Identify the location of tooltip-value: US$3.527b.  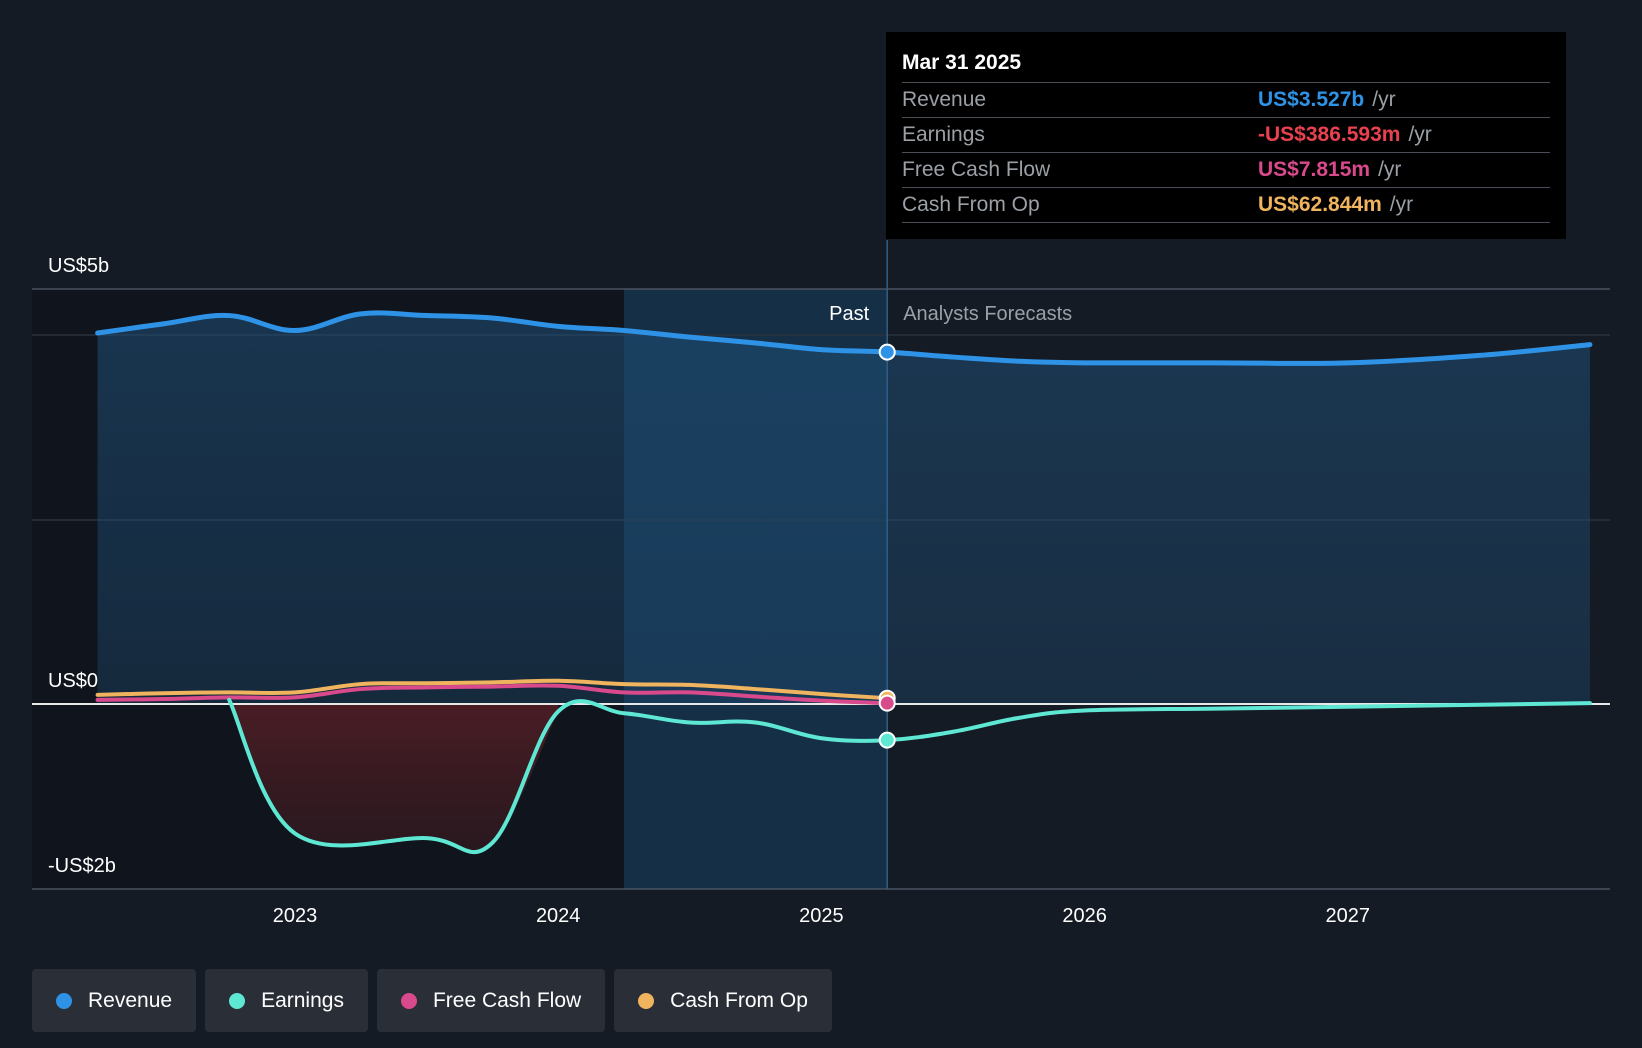
(1311, 99).